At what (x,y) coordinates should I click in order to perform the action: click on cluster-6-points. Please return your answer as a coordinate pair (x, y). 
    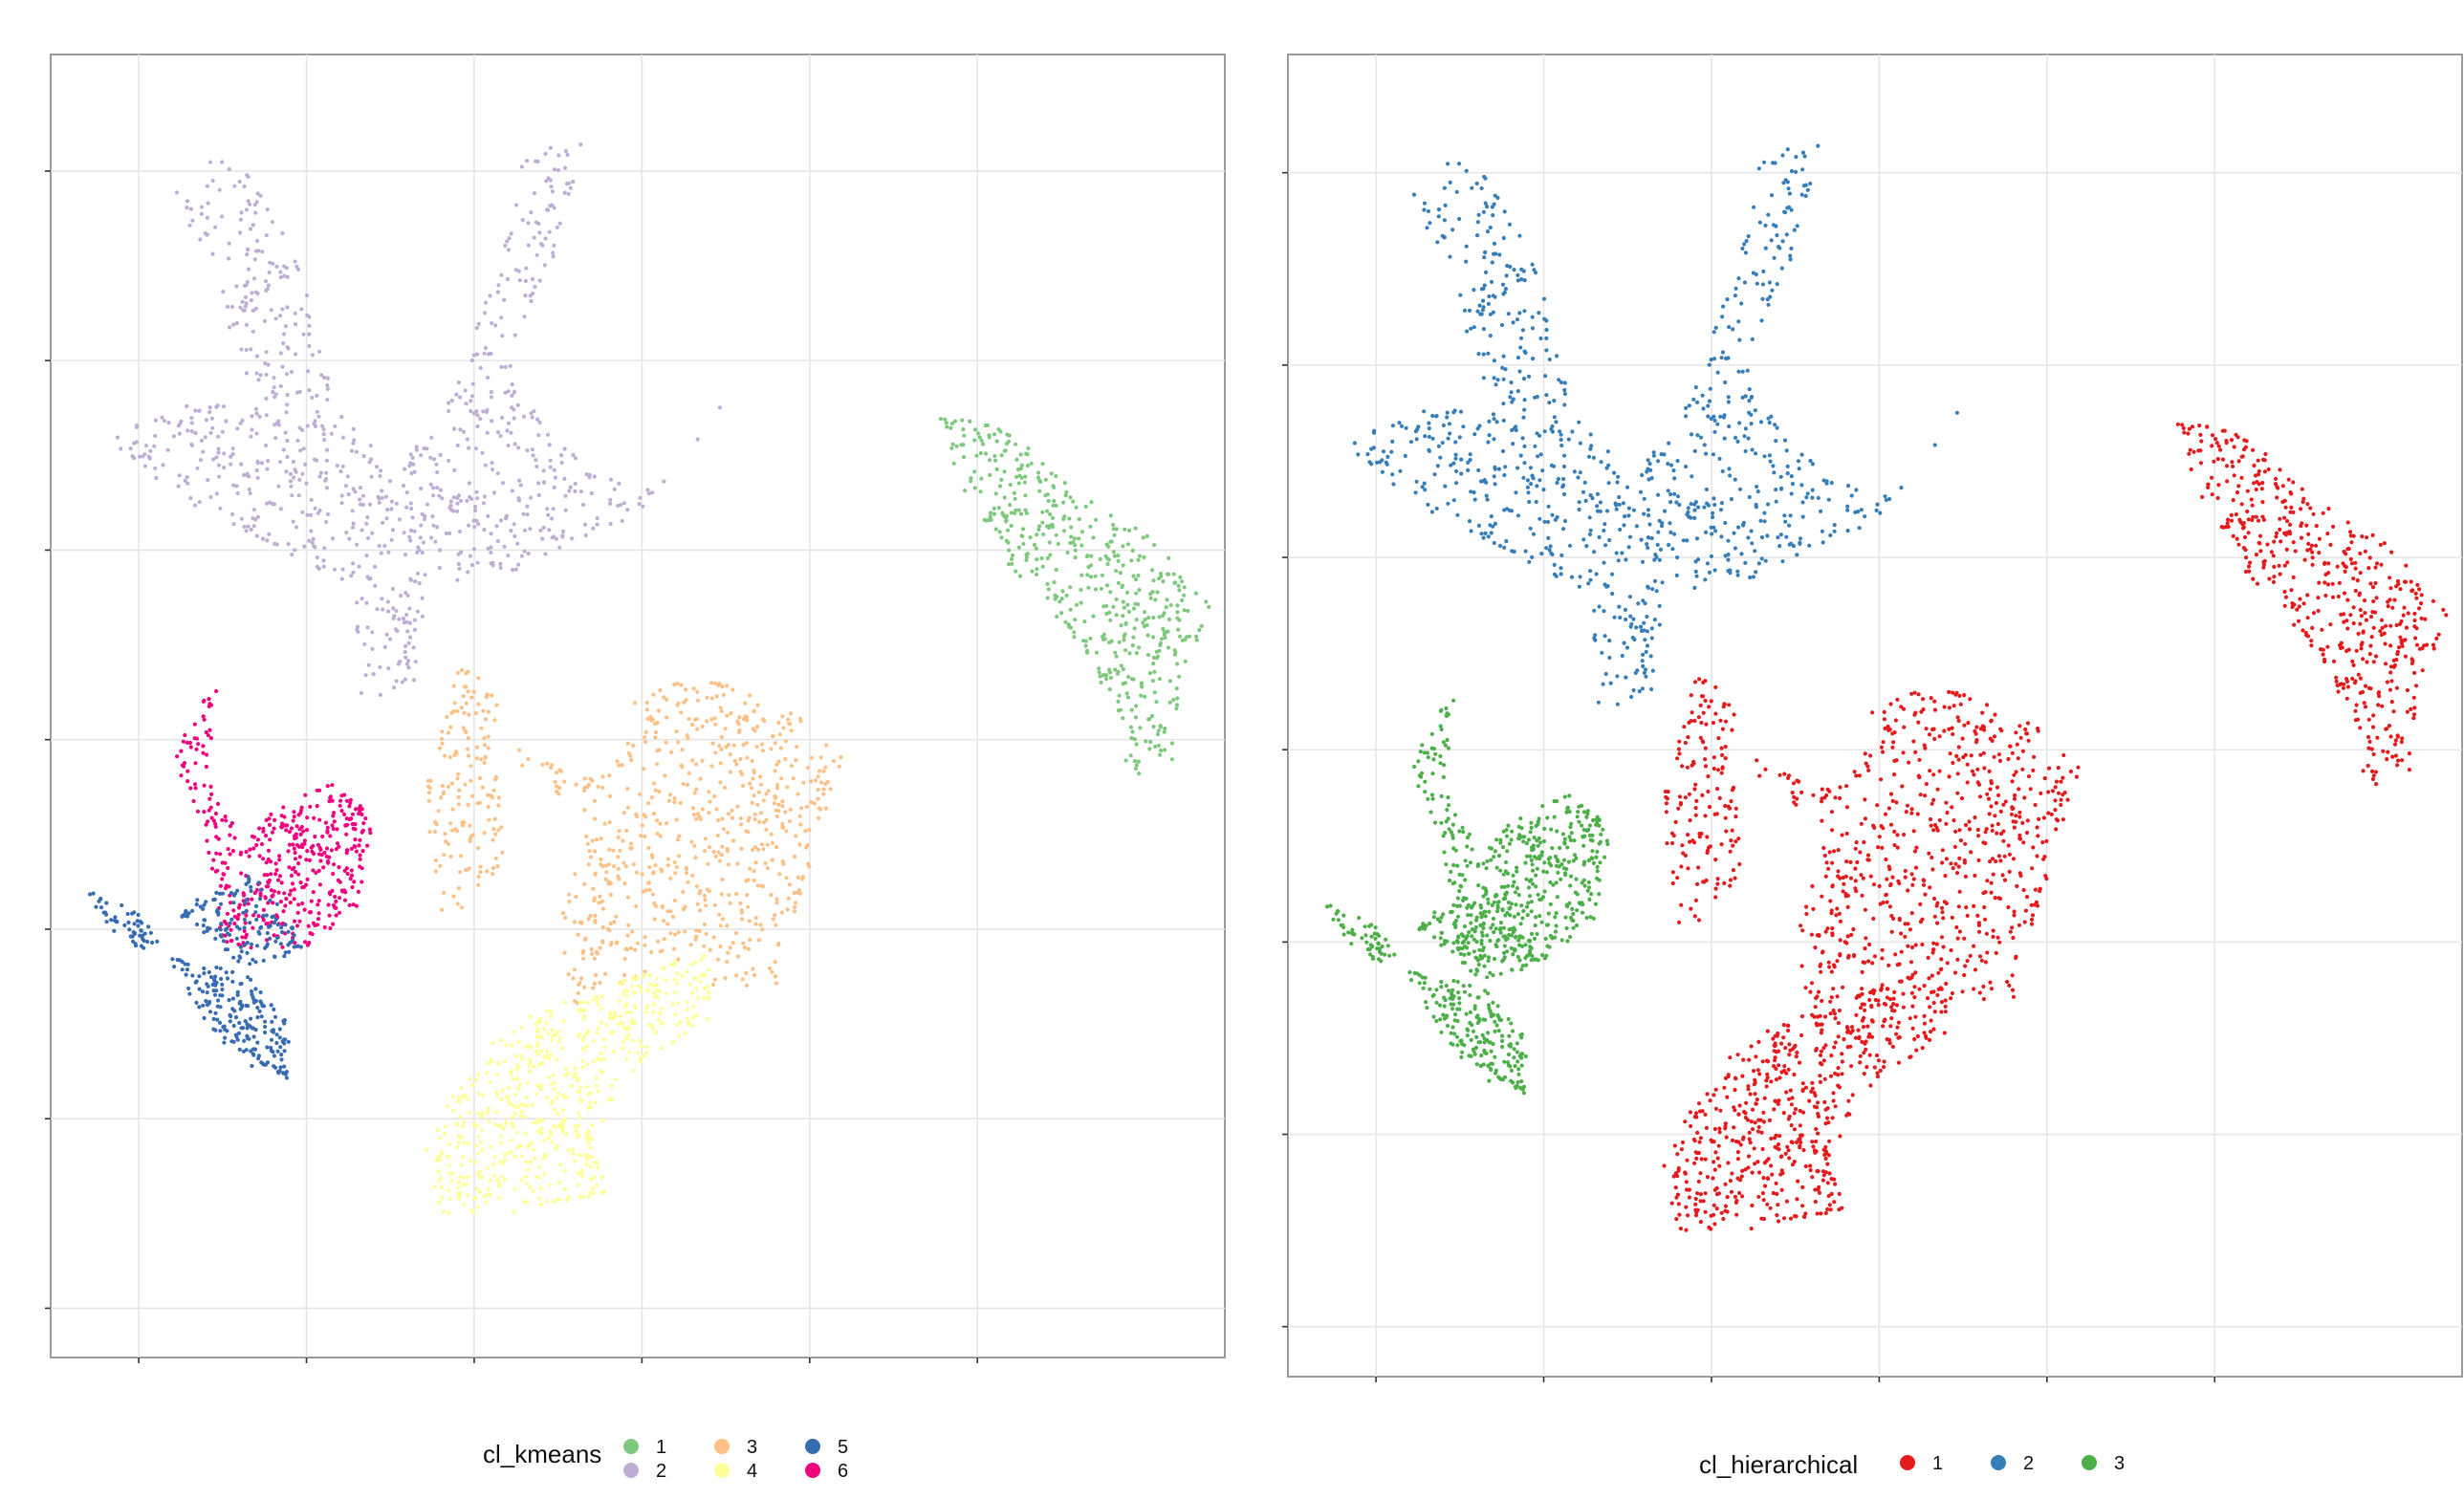
    Looking at the image, I should click on (274, 819).